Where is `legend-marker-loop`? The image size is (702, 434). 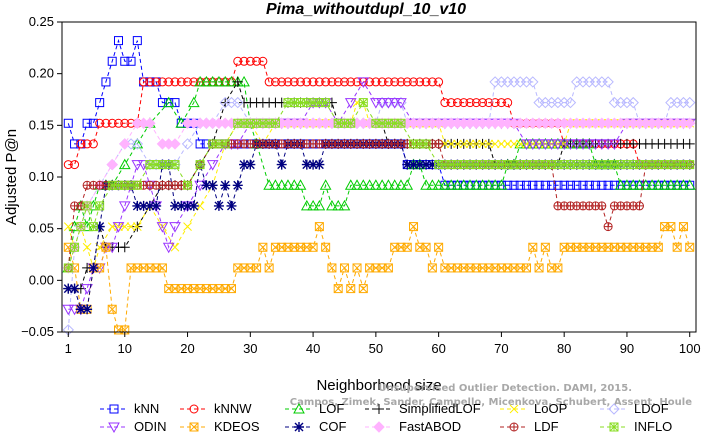
legend-marker-loop is located at coordinates (514, 409).